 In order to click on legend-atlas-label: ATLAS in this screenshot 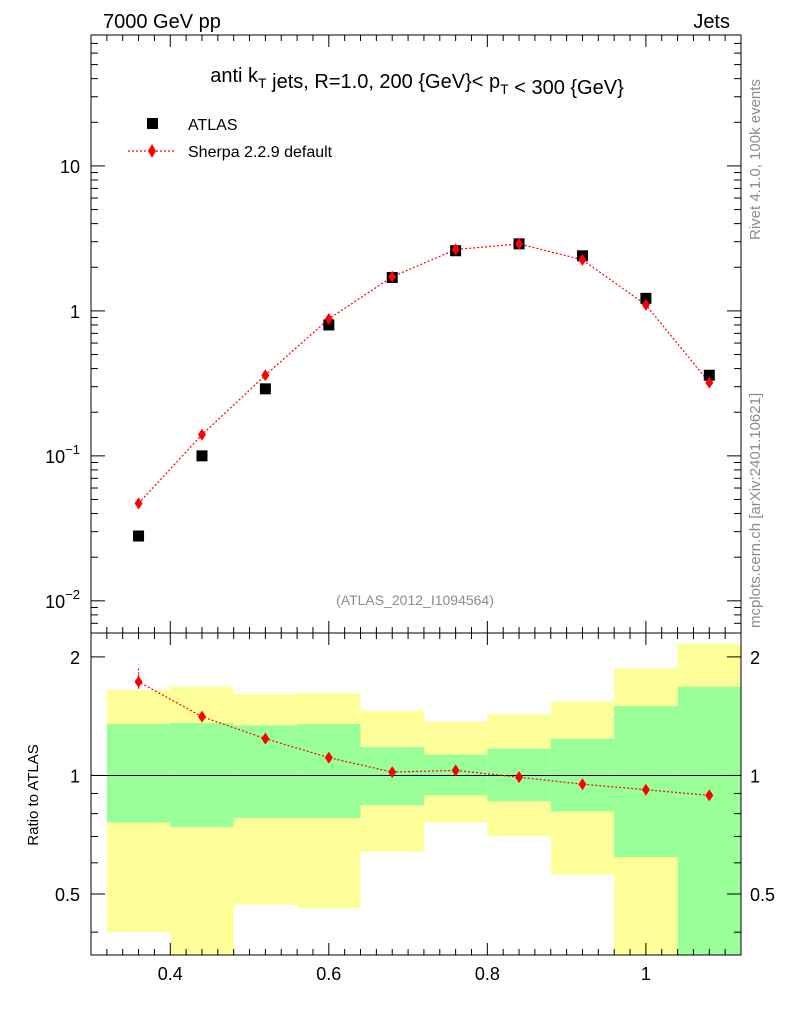, I will do `click(213, 125)`.